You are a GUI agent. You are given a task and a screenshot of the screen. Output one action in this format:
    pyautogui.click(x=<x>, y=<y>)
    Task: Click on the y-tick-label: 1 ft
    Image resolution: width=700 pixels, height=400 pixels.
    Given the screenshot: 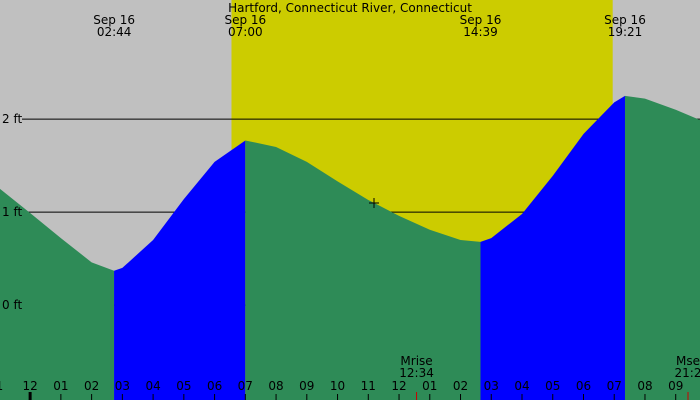 What is the action you would take?
    pyautogui.click(x=12, y=212)
    